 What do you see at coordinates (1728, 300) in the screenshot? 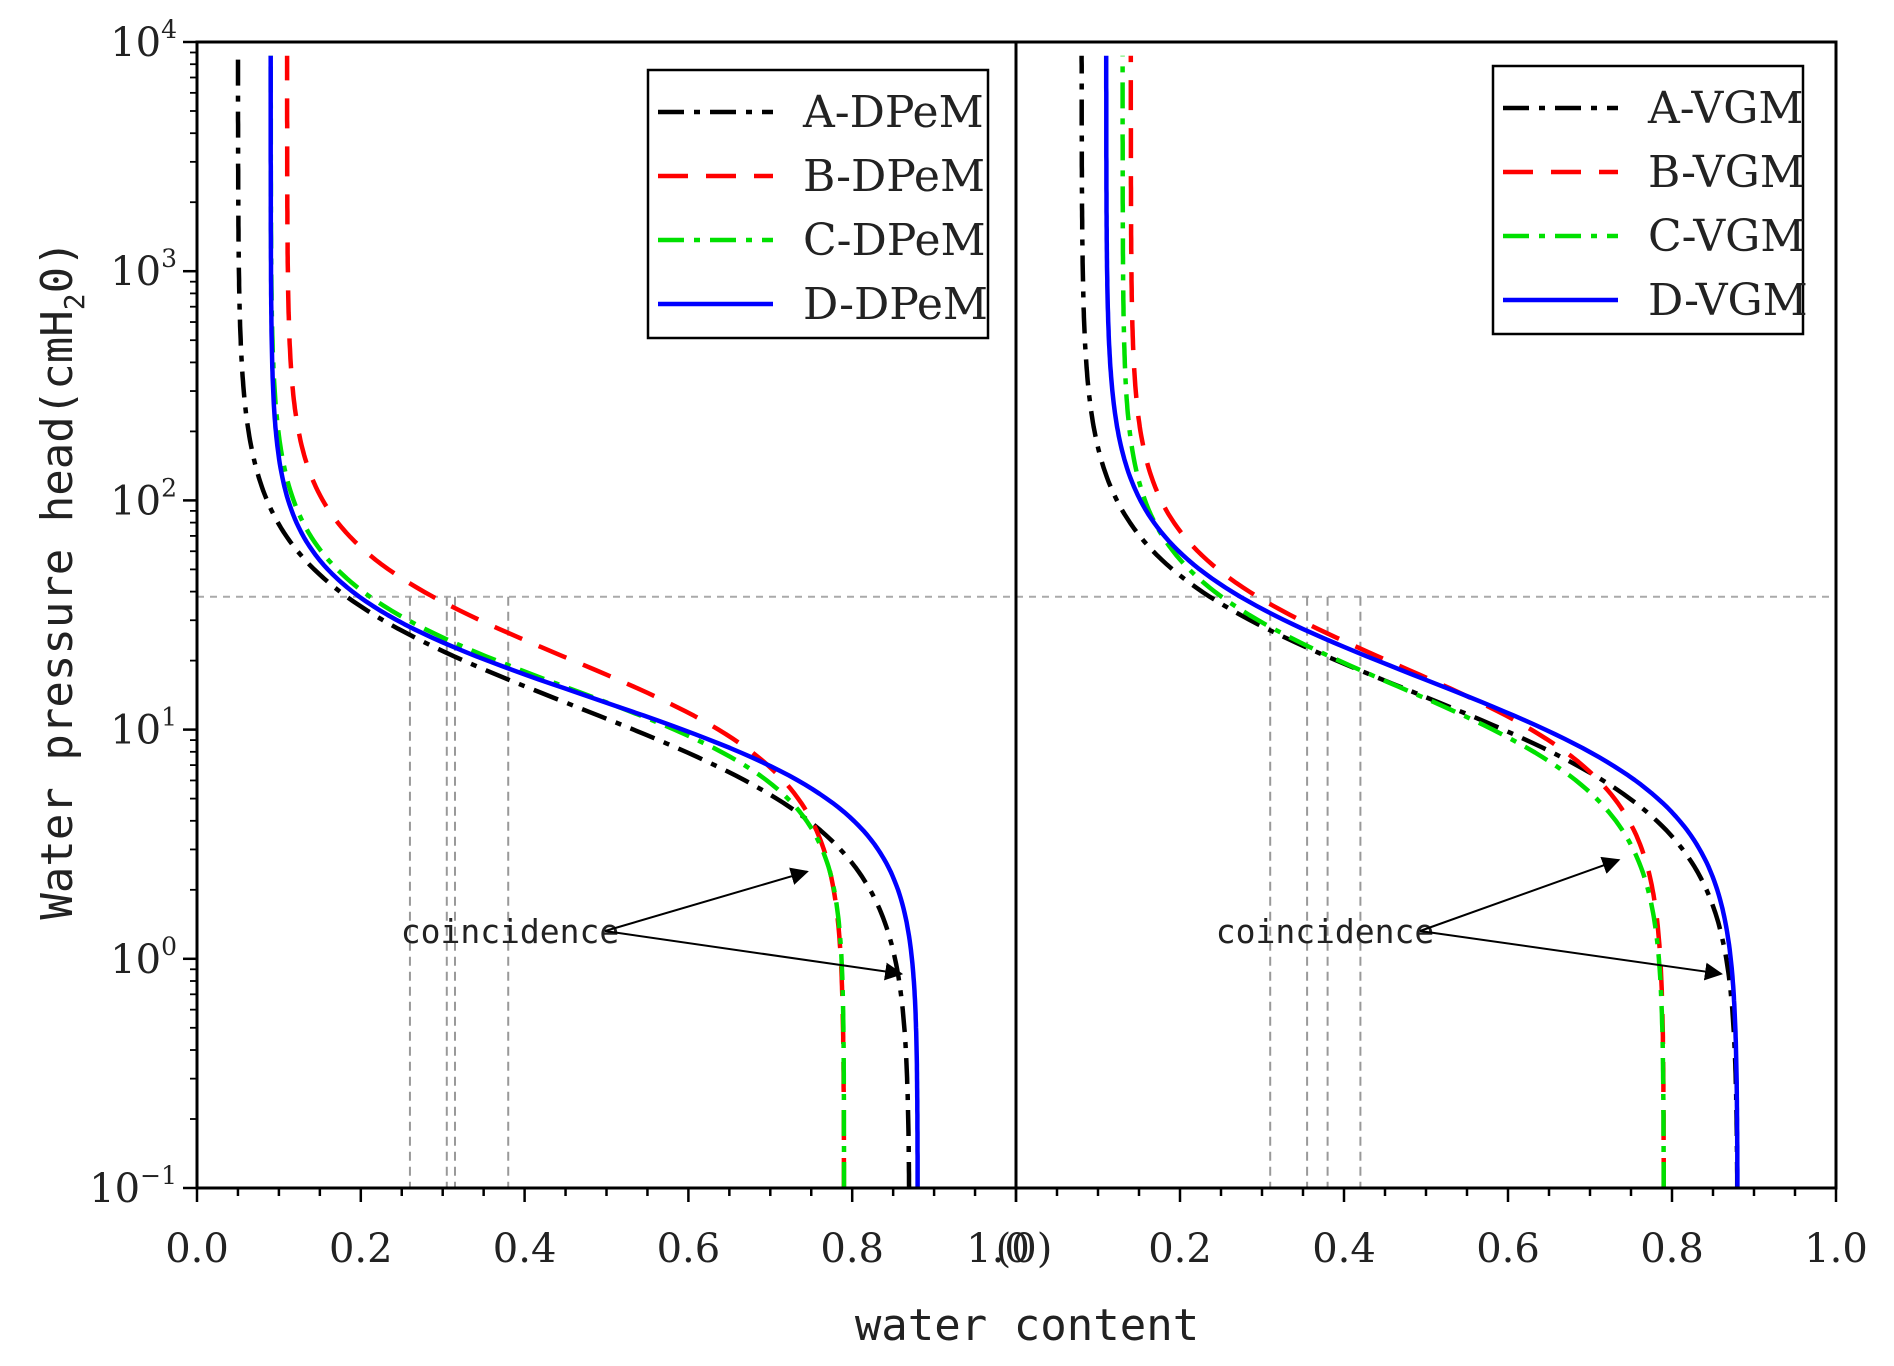
I see `legend-label-d-vgm: D-VGM` at bounding box center [1728, 300].